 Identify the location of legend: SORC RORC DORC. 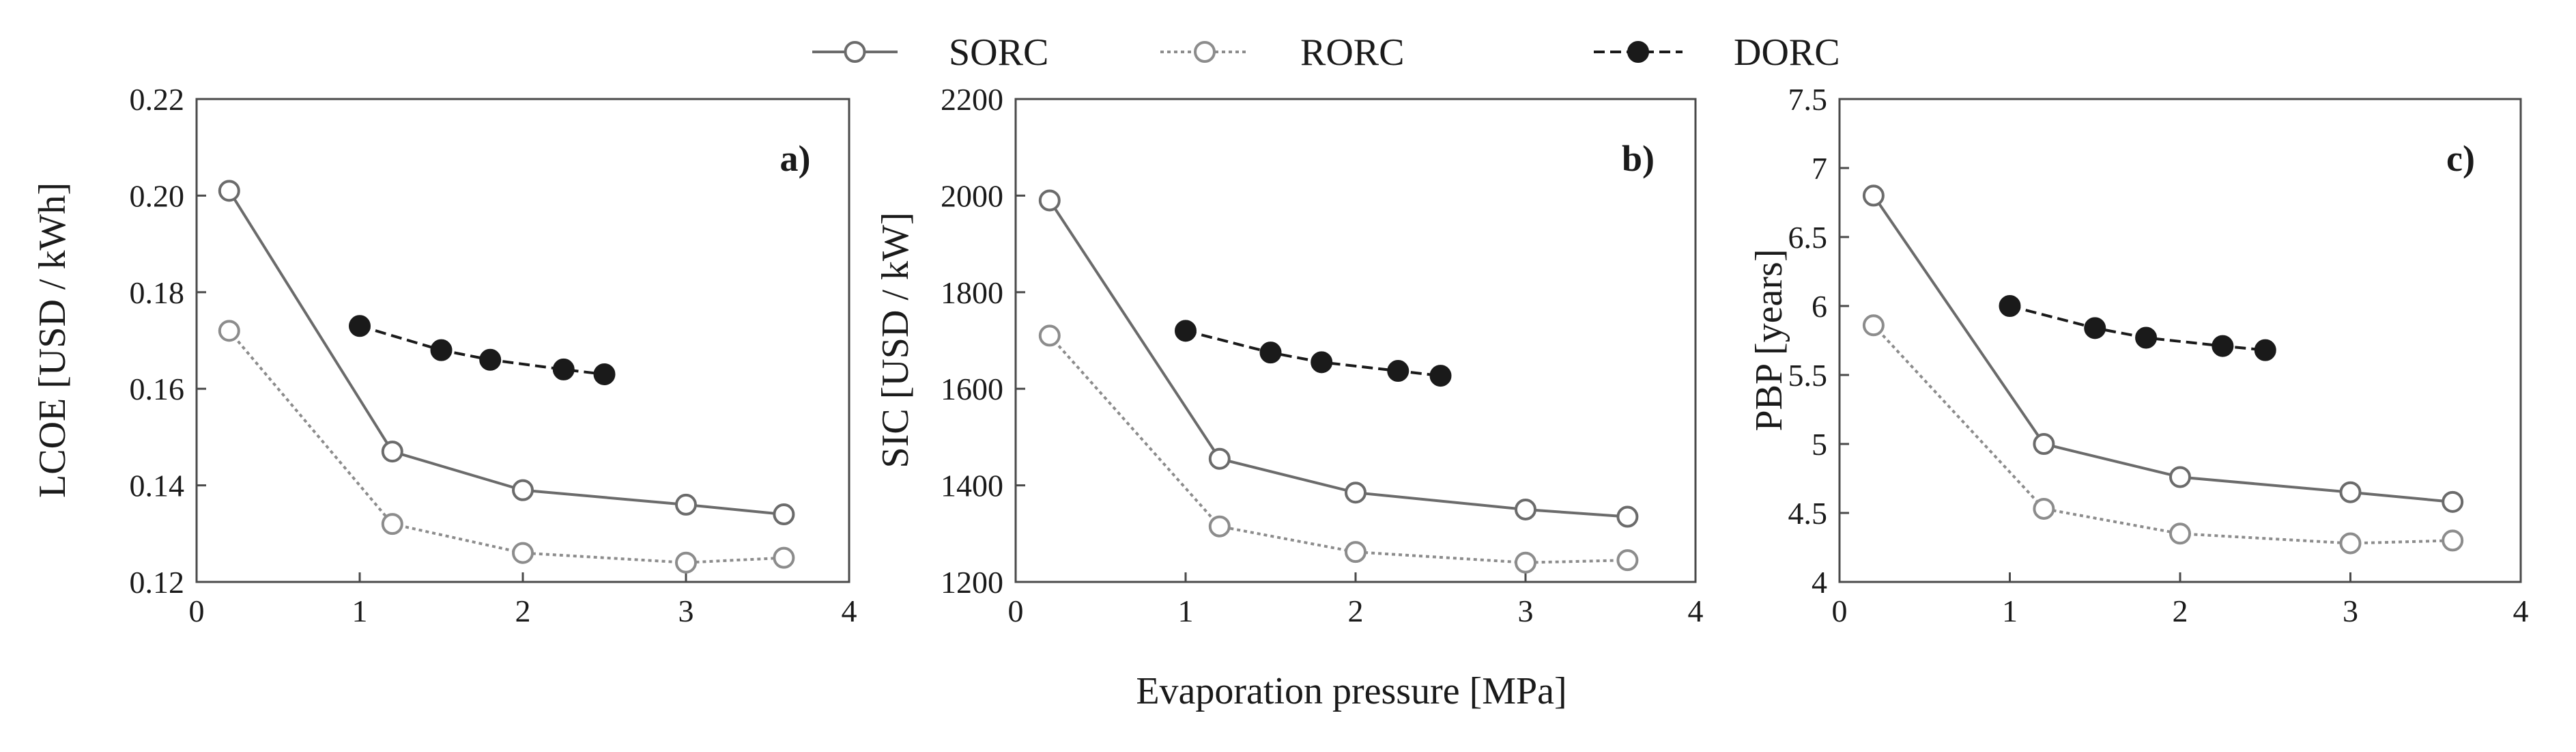
(1326, 52).